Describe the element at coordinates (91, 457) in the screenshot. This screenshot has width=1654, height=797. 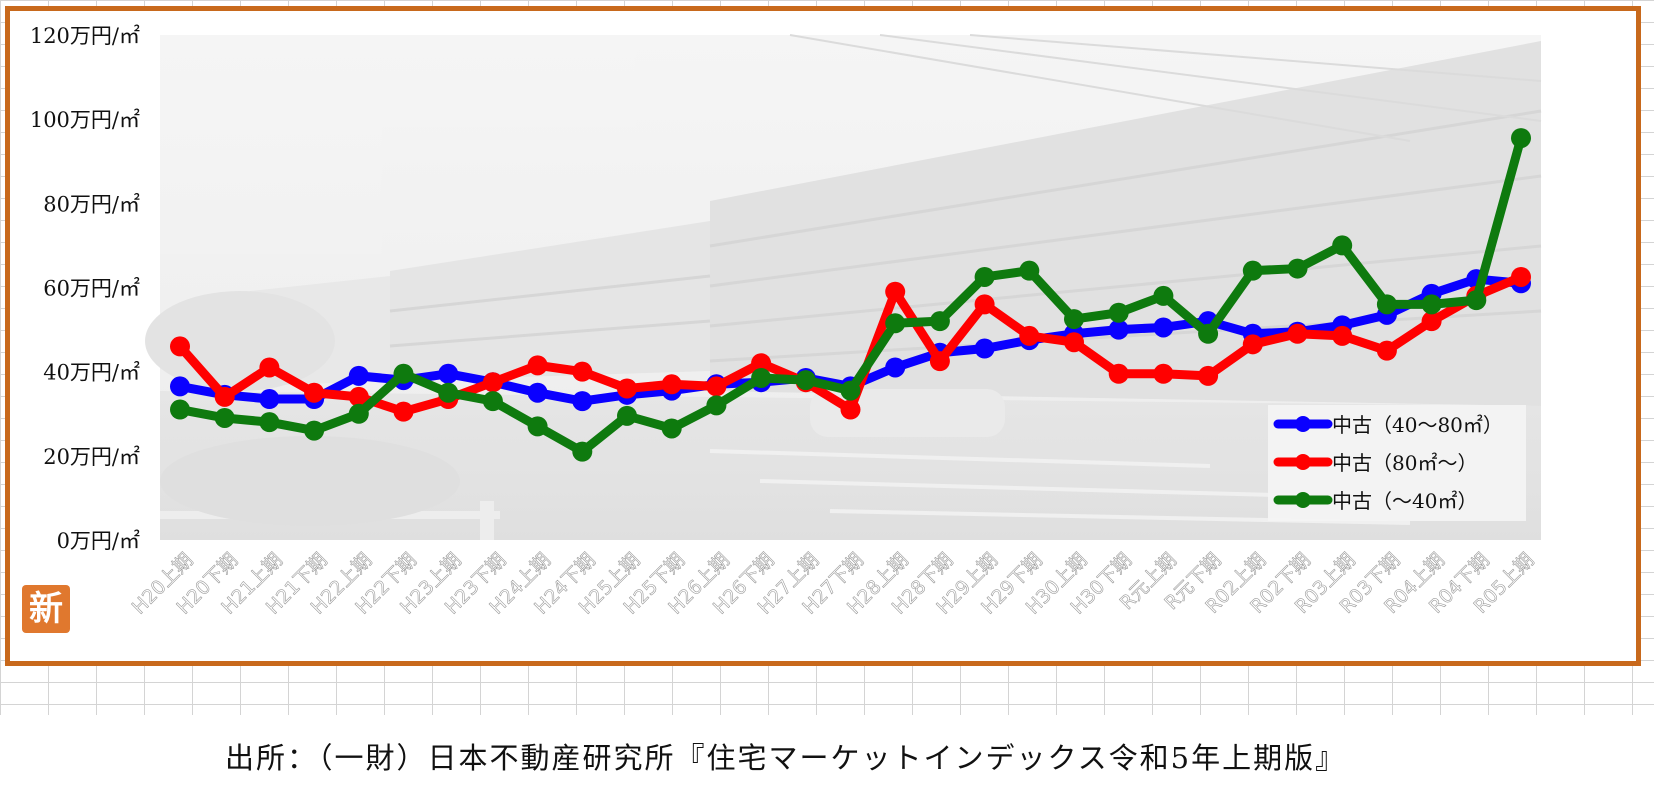
I see `y-tick-label: 20万円/㎡` at that location.